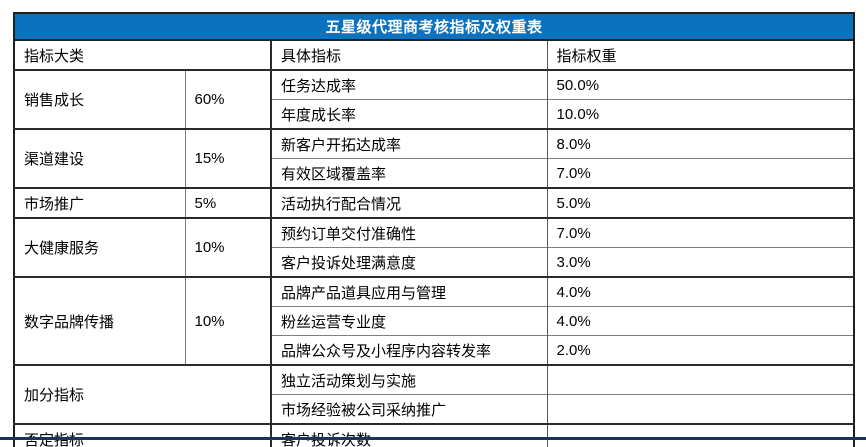 The width and height of the screenshot is (866, 447). I want to click on header-row: 指标大类 具体指标 指标权重, so click(434, 54).